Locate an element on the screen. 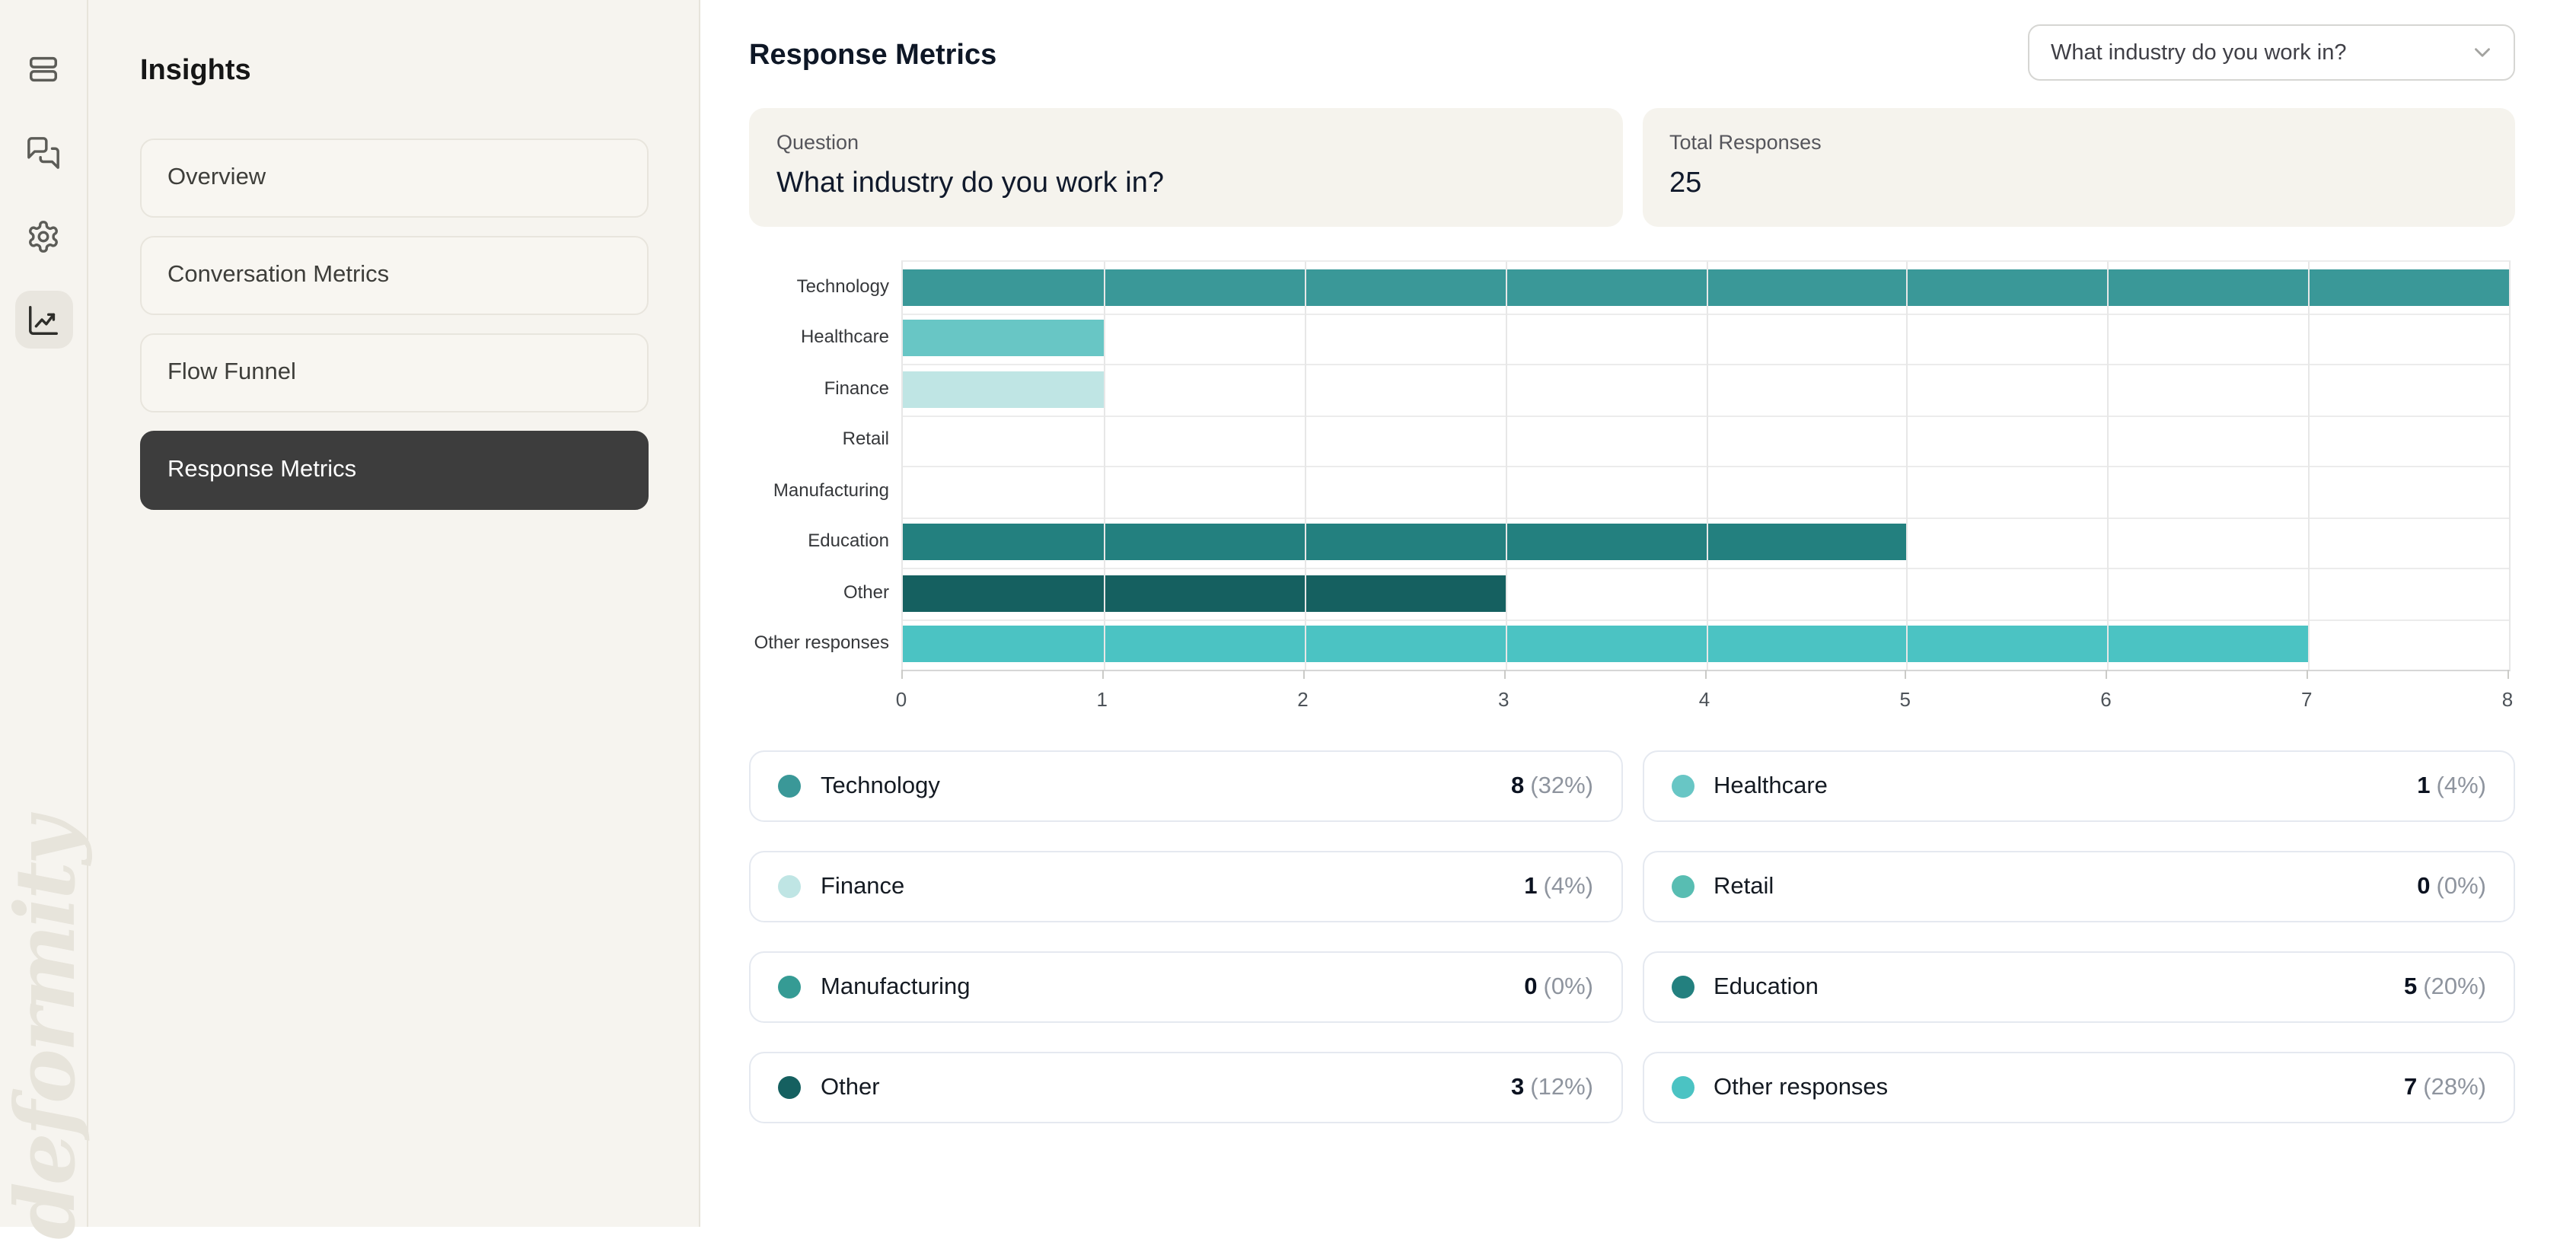 The height and width of the screenshot is (1239, 2576). rows-icon is located at coordinates (44, 68).